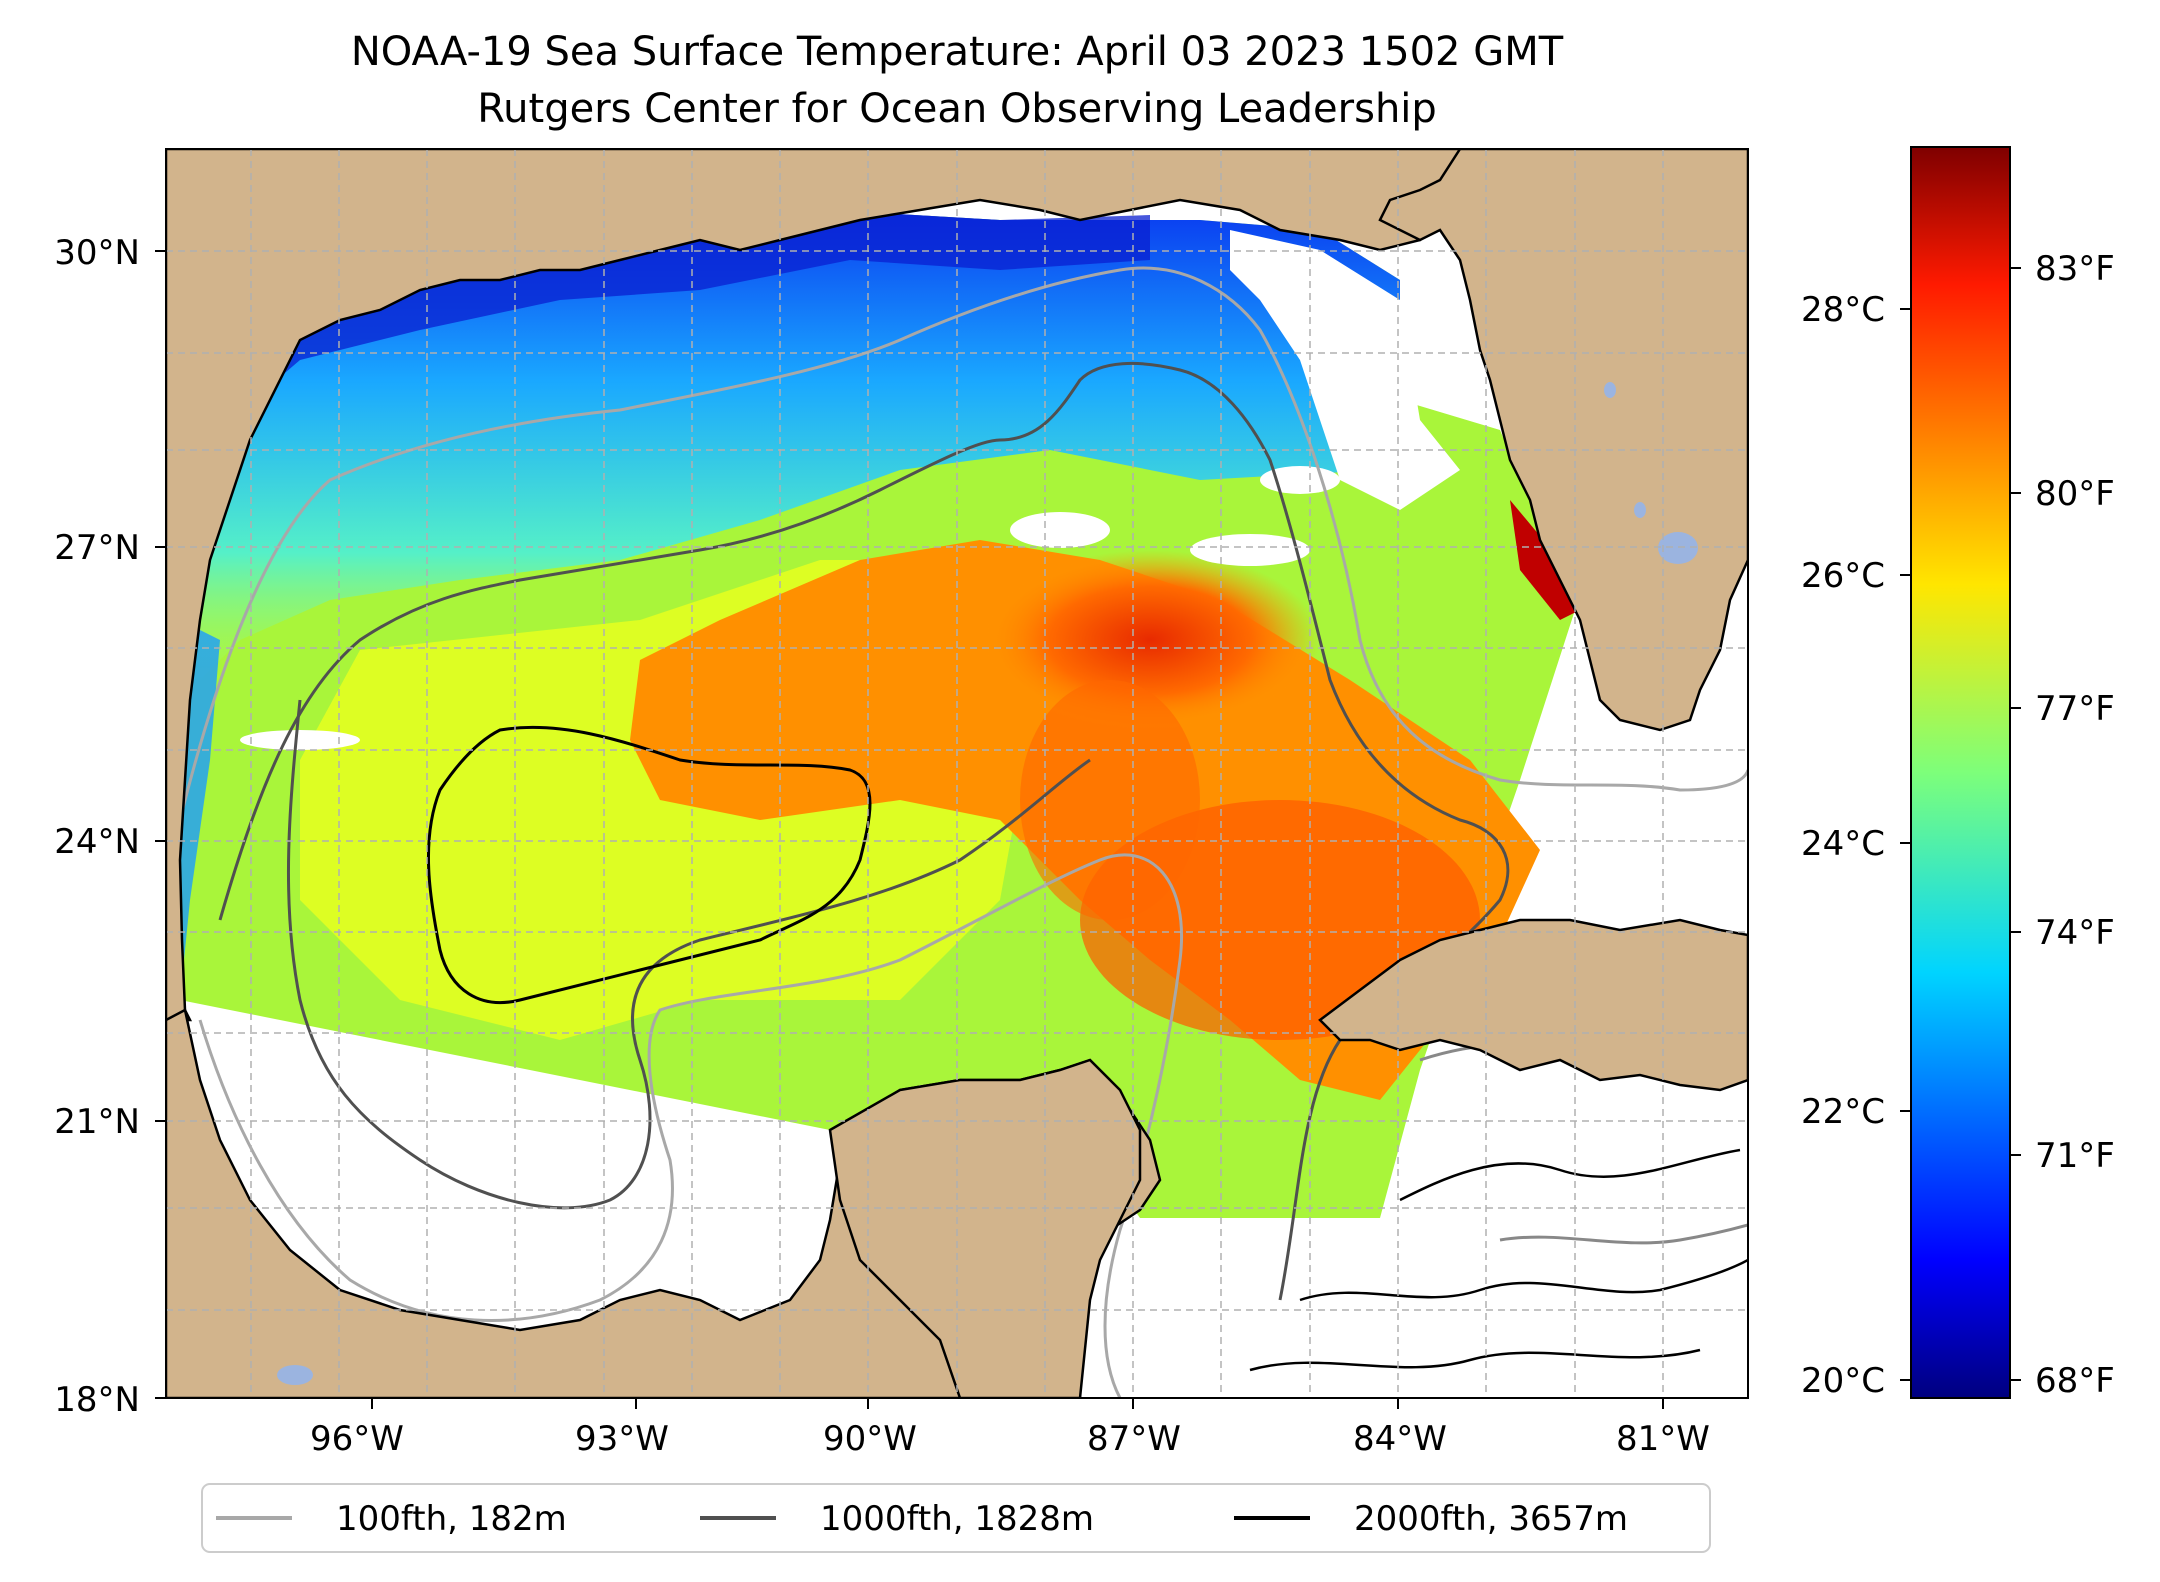  I want to click on lat-tick-label: 21°N, so click(97, 1122).